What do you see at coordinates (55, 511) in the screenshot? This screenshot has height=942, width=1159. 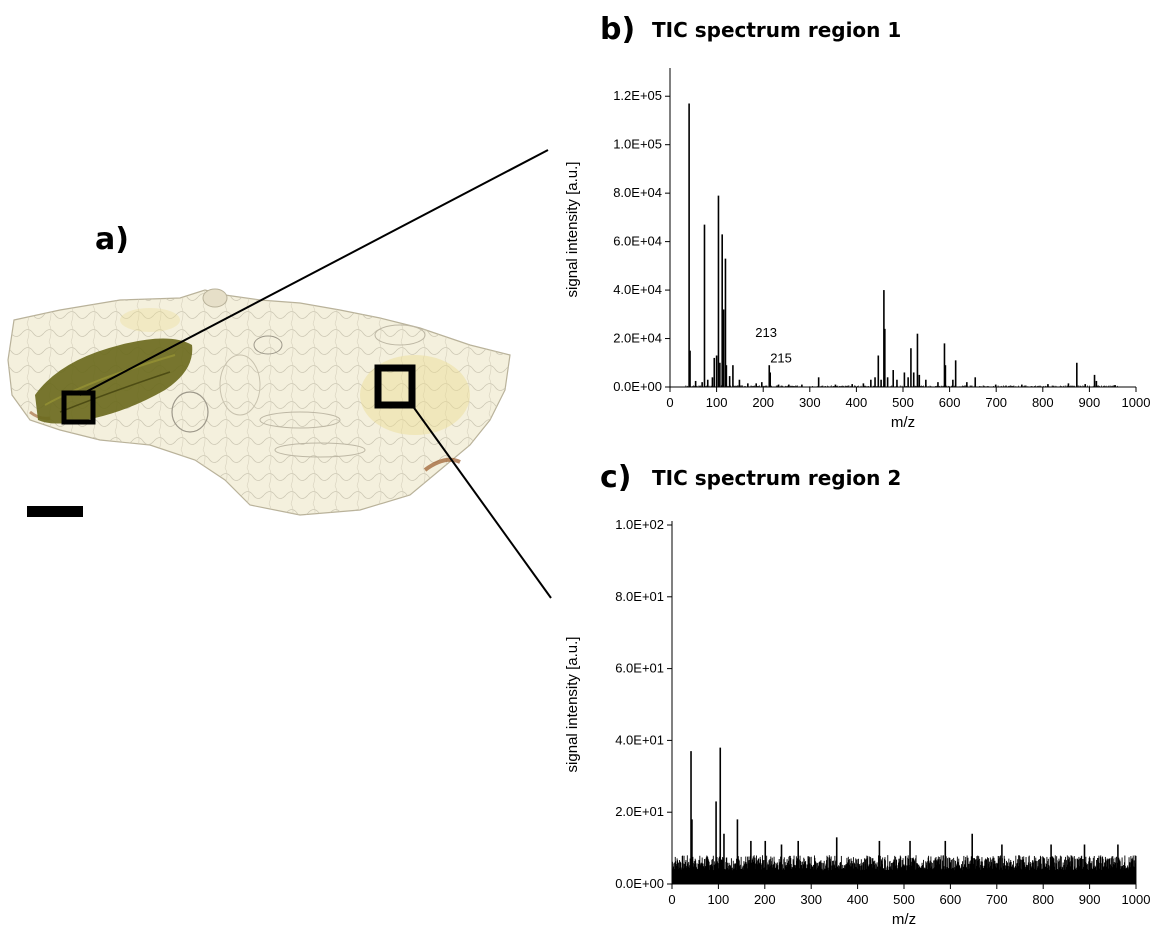 I see `scale-bar` at bounding box center [55, 511].